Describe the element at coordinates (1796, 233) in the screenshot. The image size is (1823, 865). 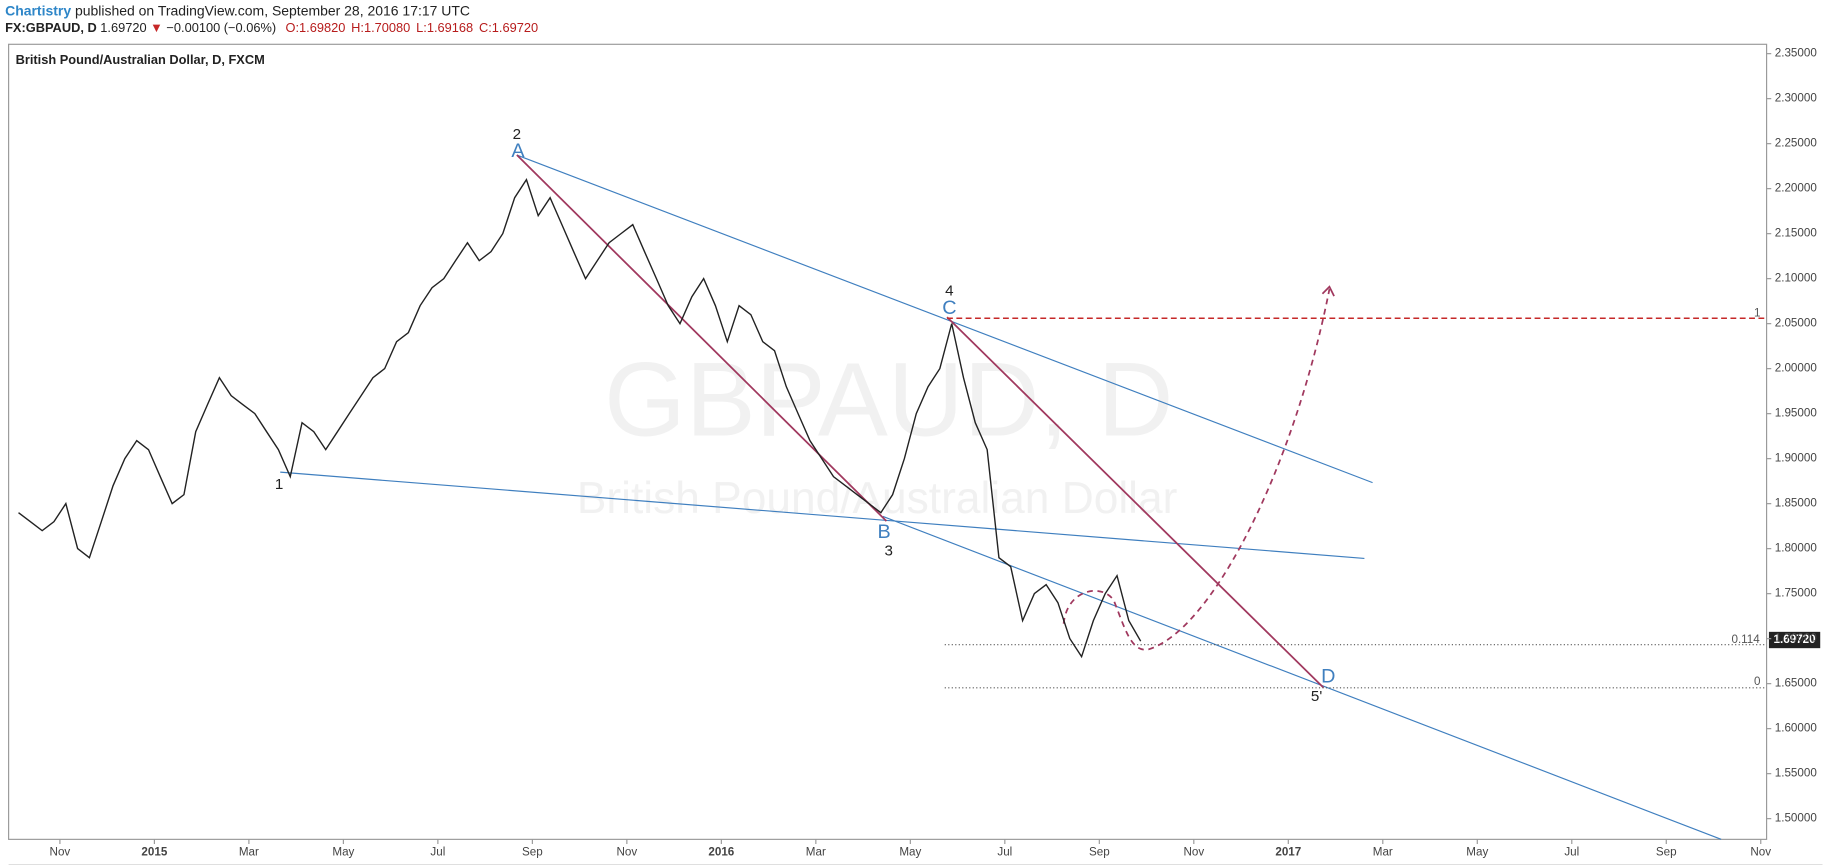
I see `y-tick-label: 2.15000` at that location.